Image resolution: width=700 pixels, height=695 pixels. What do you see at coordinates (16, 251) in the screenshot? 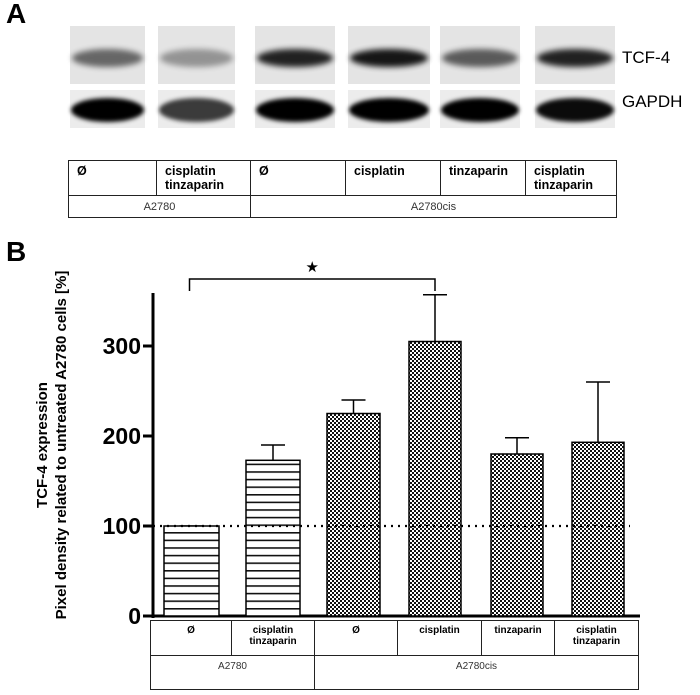
I see `panel-b-label: B` at bounding box center [16, 251].